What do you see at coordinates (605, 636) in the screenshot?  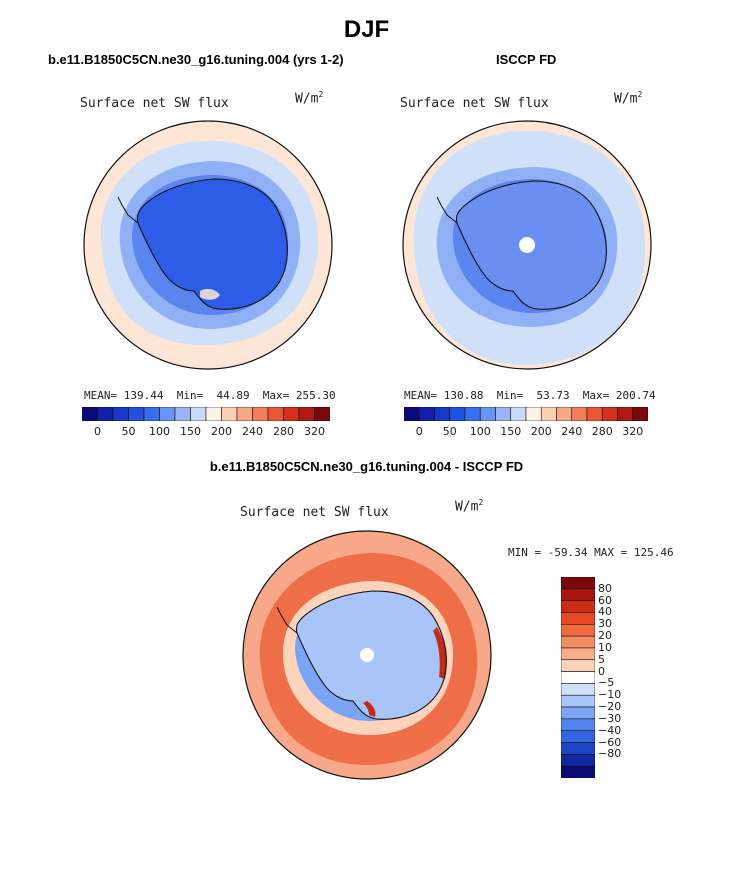 I see `colorbar-tick-label: 20` at bounding box center [605, 636].